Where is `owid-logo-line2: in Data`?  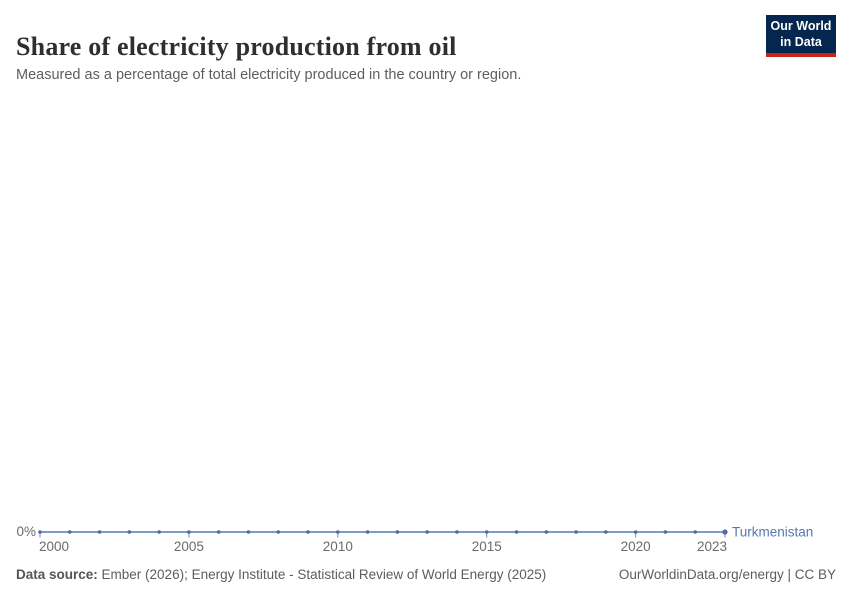 owid-logo-line2: in Data is located at coordinates (801, 41).